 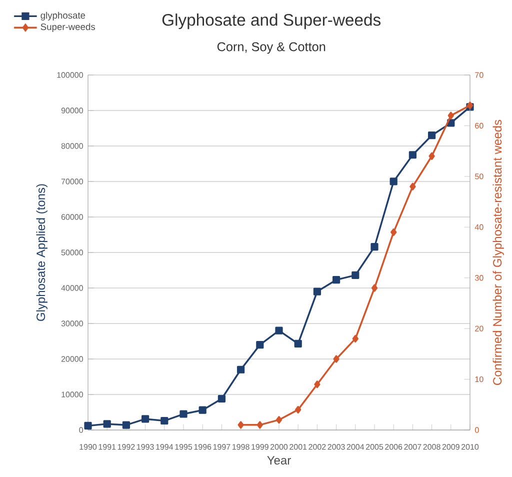 What do you see at coordinates (72, 359) in the screenshot?
I see `y-tick-label: 20000` at bounding box center [72, 359].